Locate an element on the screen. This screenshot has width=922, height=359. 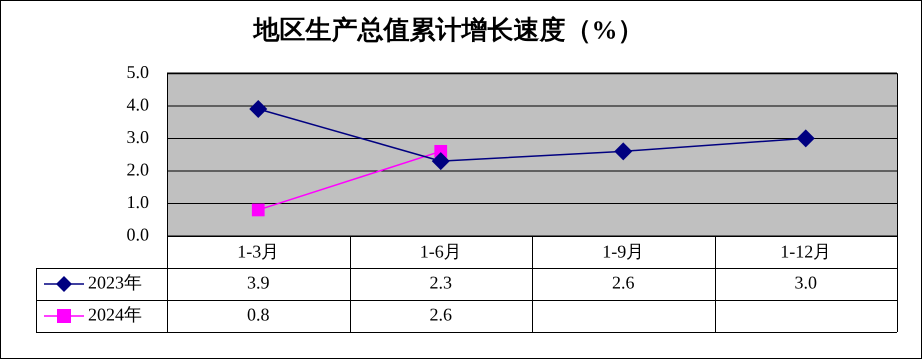
x-tick-label: 1-3月 is located at coordinates (258, 252).